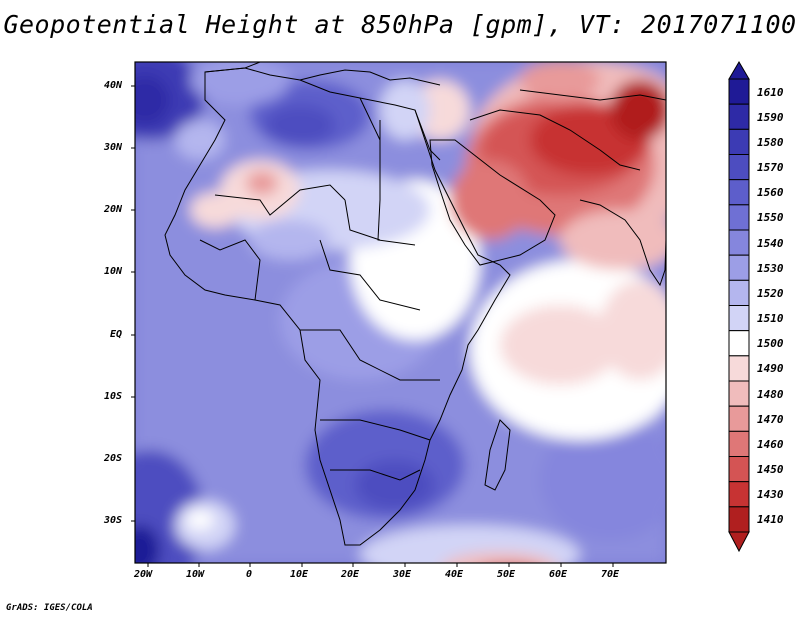 This screenshot has height=618, width=800. I want to click on lat-tick-label: 30N, so click(113, 147).